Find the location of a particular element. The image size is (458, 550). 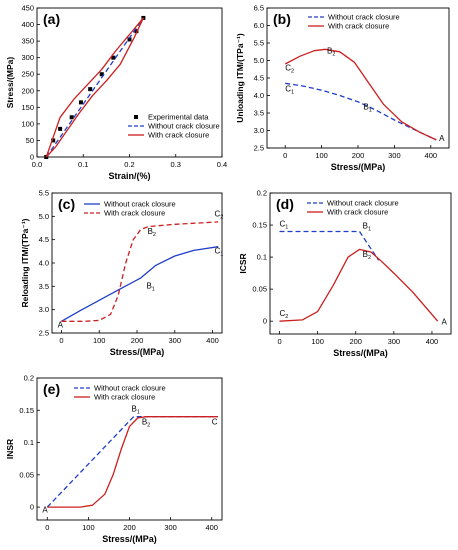

x-tick-label: 0.0 is located at coordinates (37, 164).